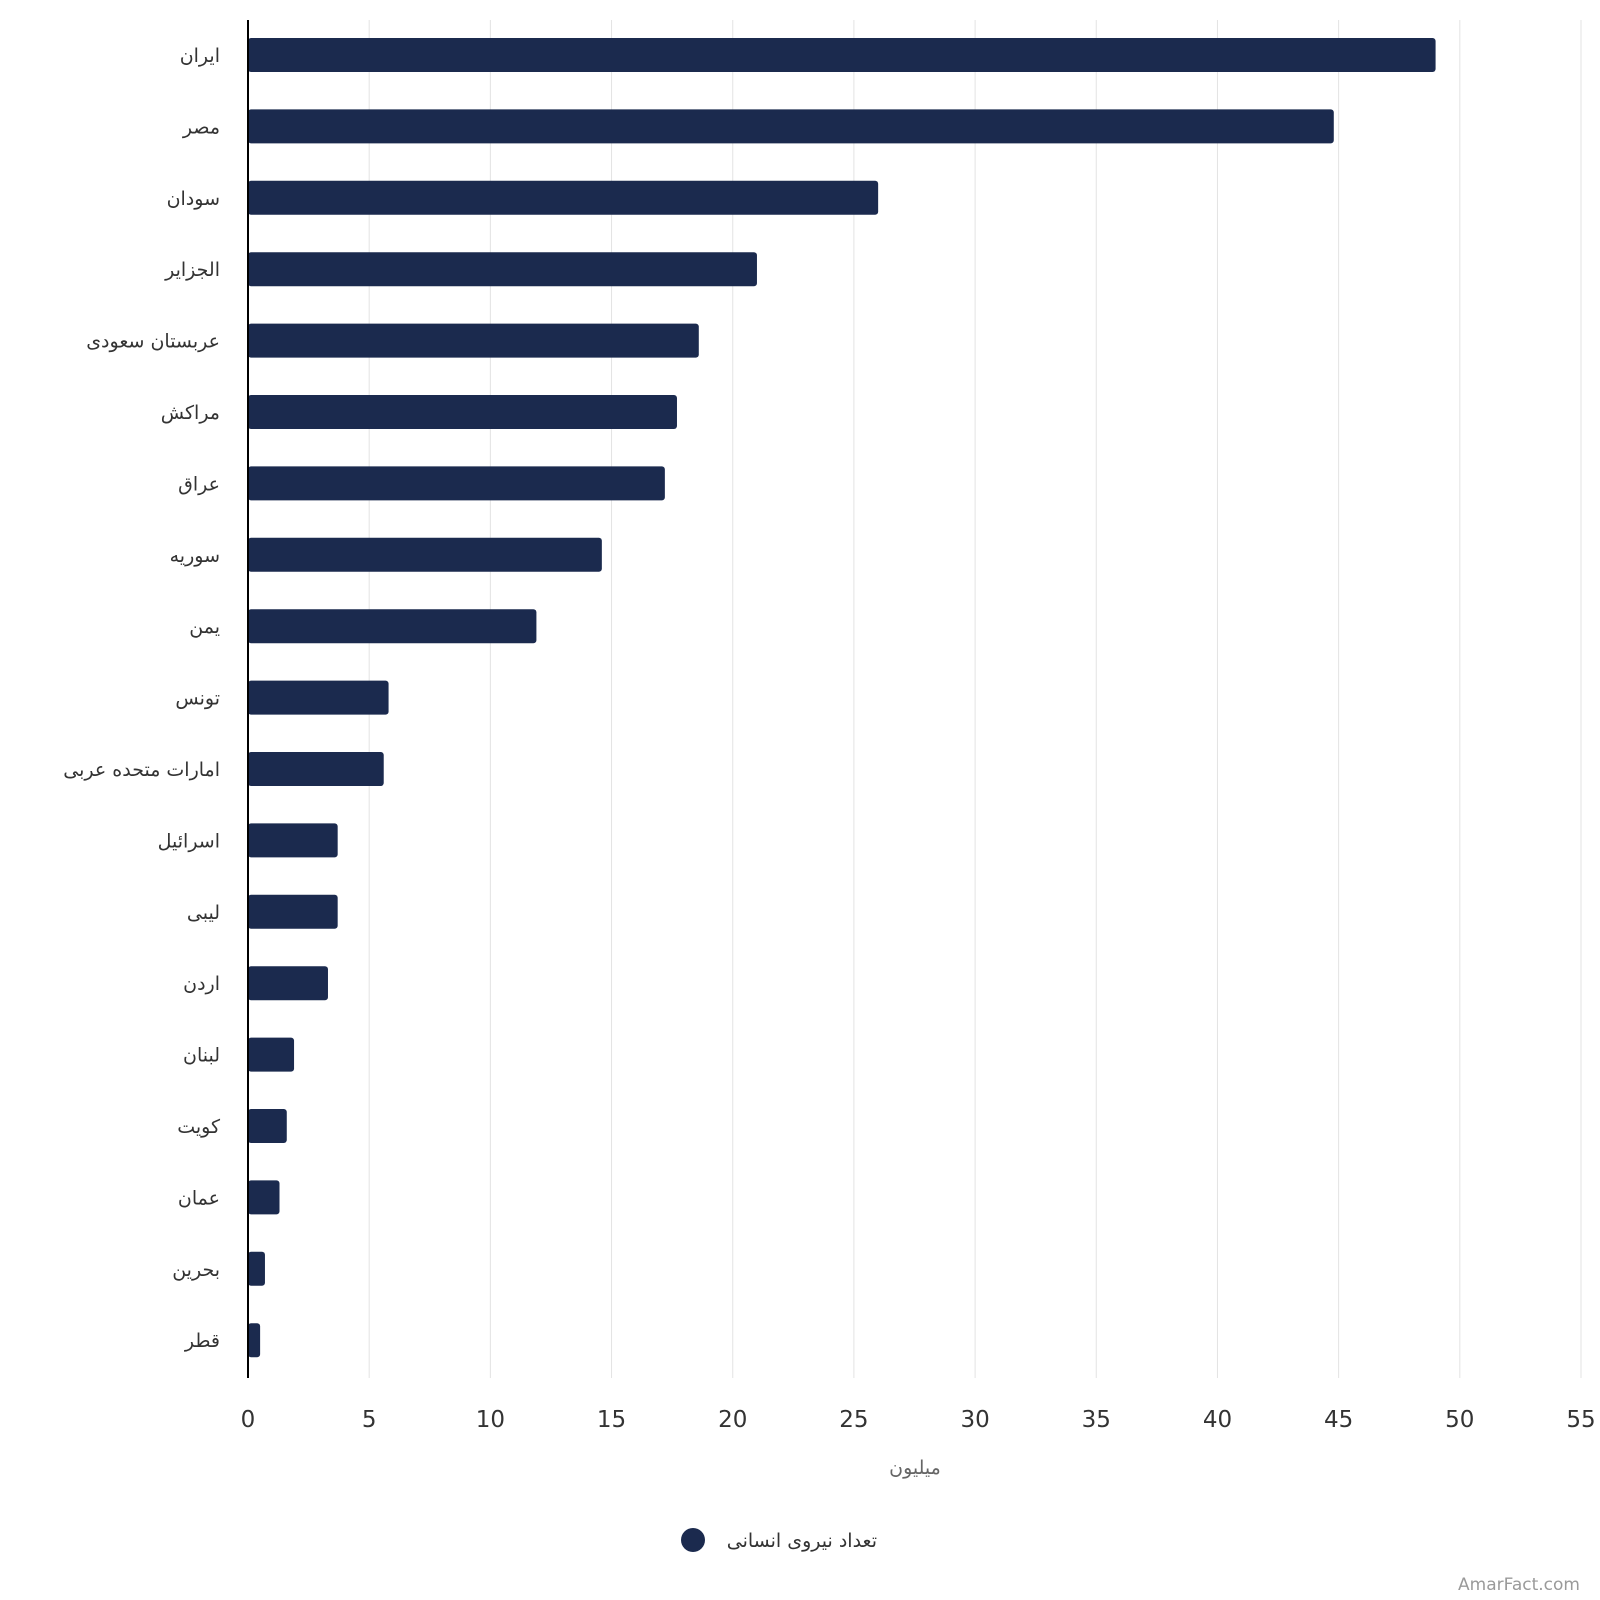 The image size is (1600, 1600). Describe the element at coordinates (802, 1541) in the screenshot. I see `legend-label: تعداد نیروی انسانی` at that location.